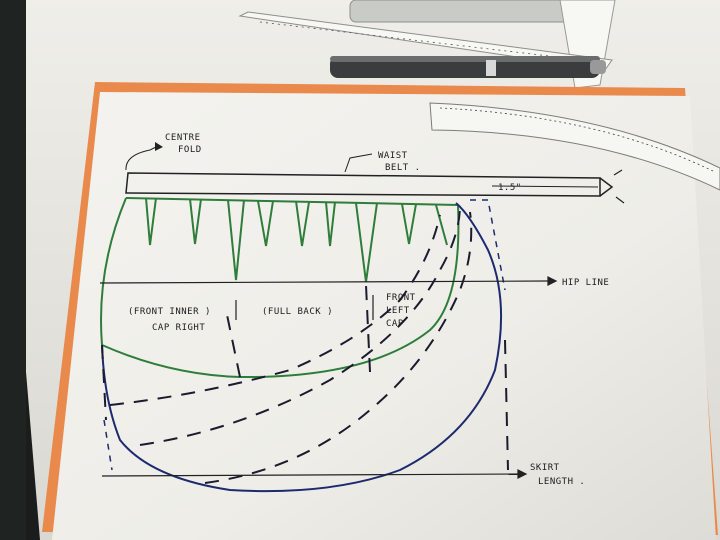  What do you see at coordinates (395, 324) in the screenshot?
I see `front-left-cap-label-3: CAP` at bounding box center [395, 324].